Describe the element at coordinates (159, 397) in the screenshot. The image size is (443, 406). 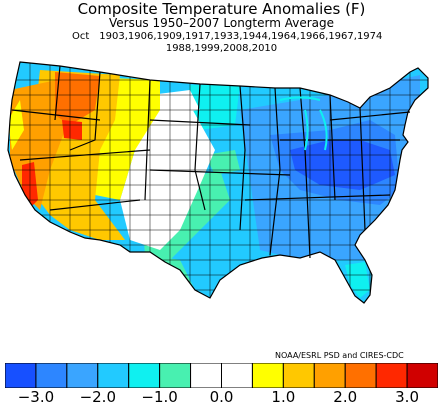
I see `colorbar-tick-label: −1.0` at that location.